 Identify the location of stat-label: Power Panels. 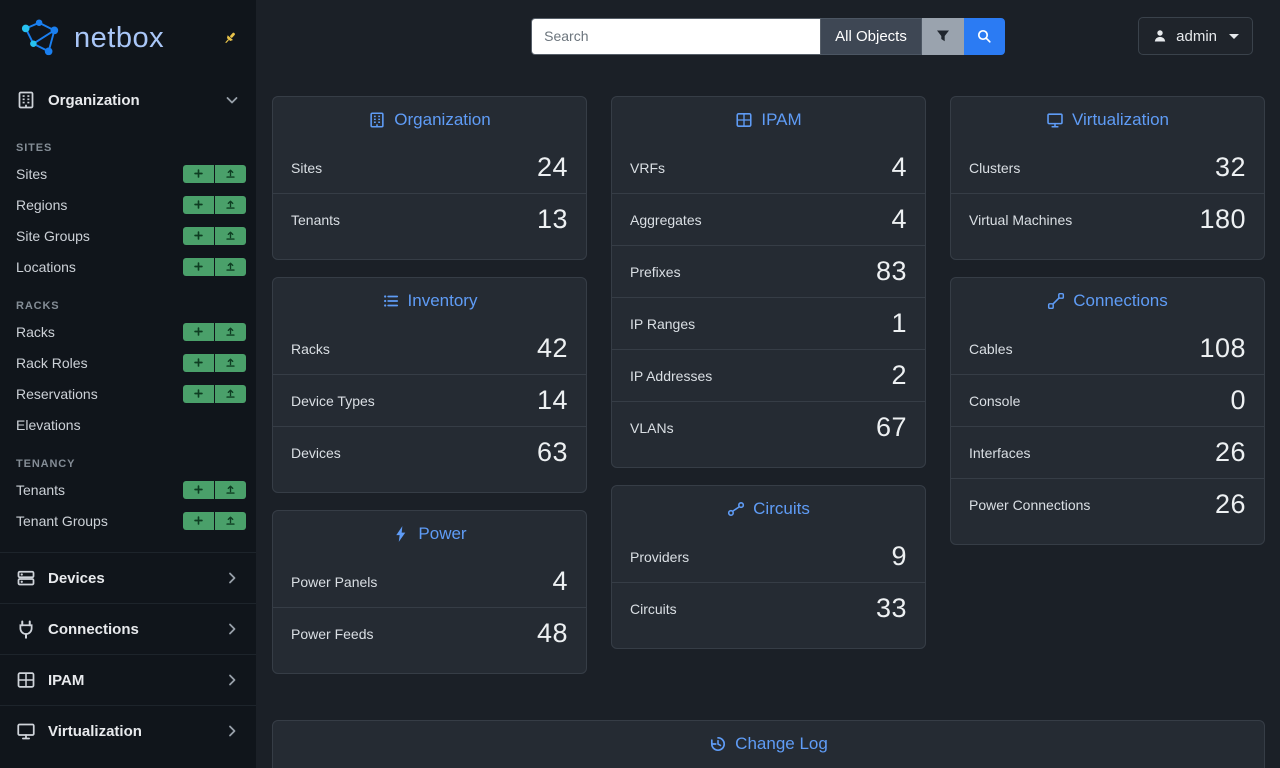
(334, 581).